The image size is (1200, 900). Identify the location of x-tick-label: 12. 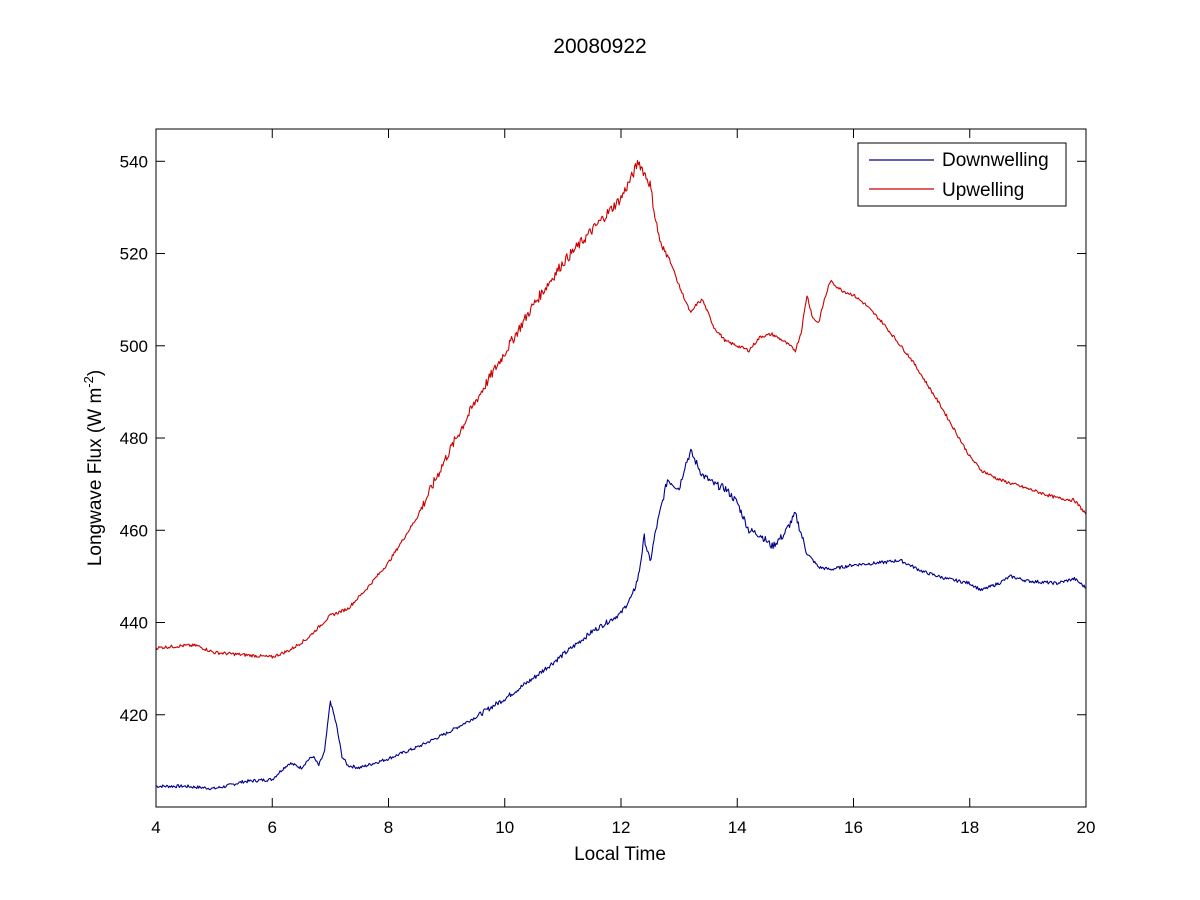
(621, 827).